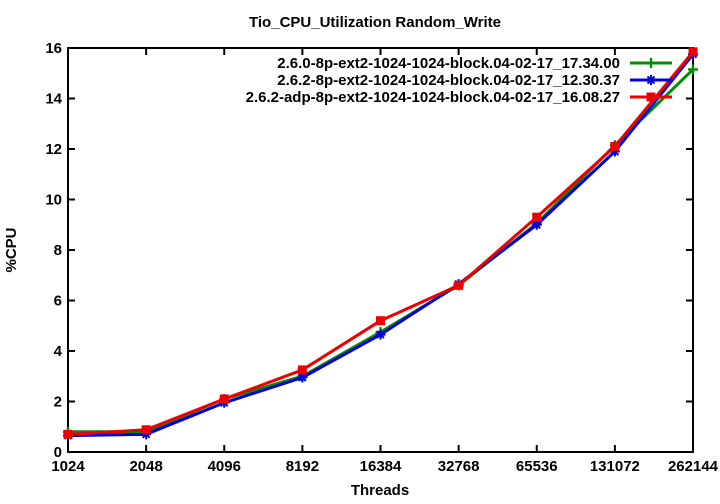 Image resolution: width=720 pixels, height=504 pixels. What do you see at coordinates (58, 250) in the screenshot?
I see `y-tick-label: 8` at bounding box center [58, 250].